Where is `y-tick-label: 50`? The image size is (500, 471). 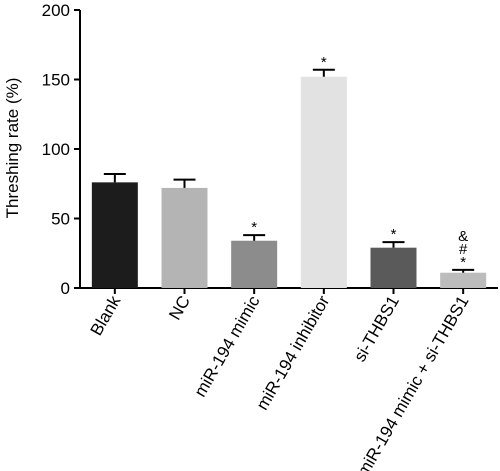
y-tick-label: 50 is located at coordinates (60, 219).